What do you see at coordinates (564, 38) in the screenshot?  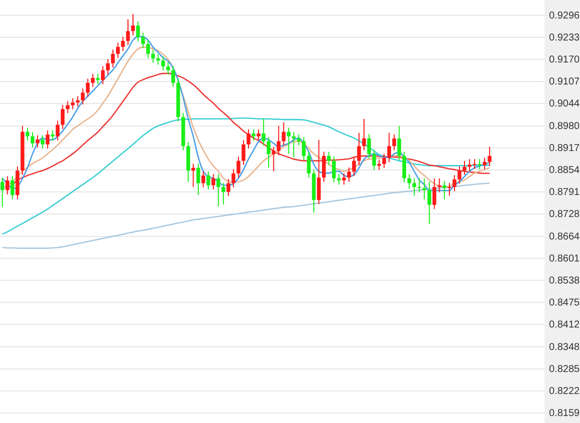 I see `y-tick-label: 0.9233` at bounding box center [564, 38].